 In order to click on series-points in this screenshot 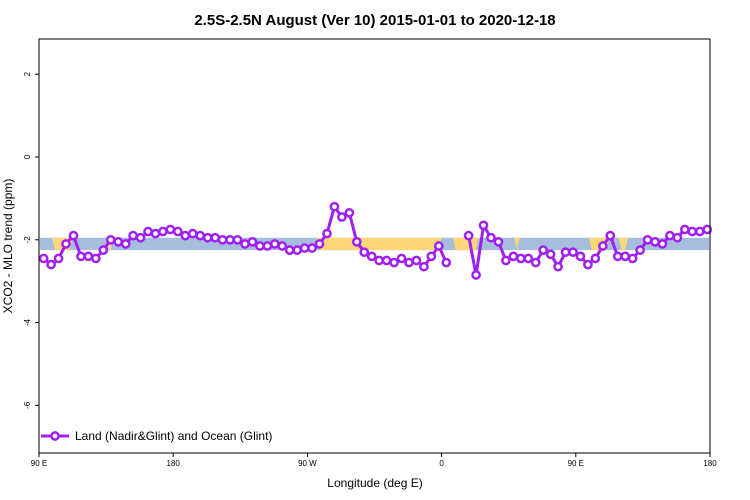, I will do `click(375, 240)`.